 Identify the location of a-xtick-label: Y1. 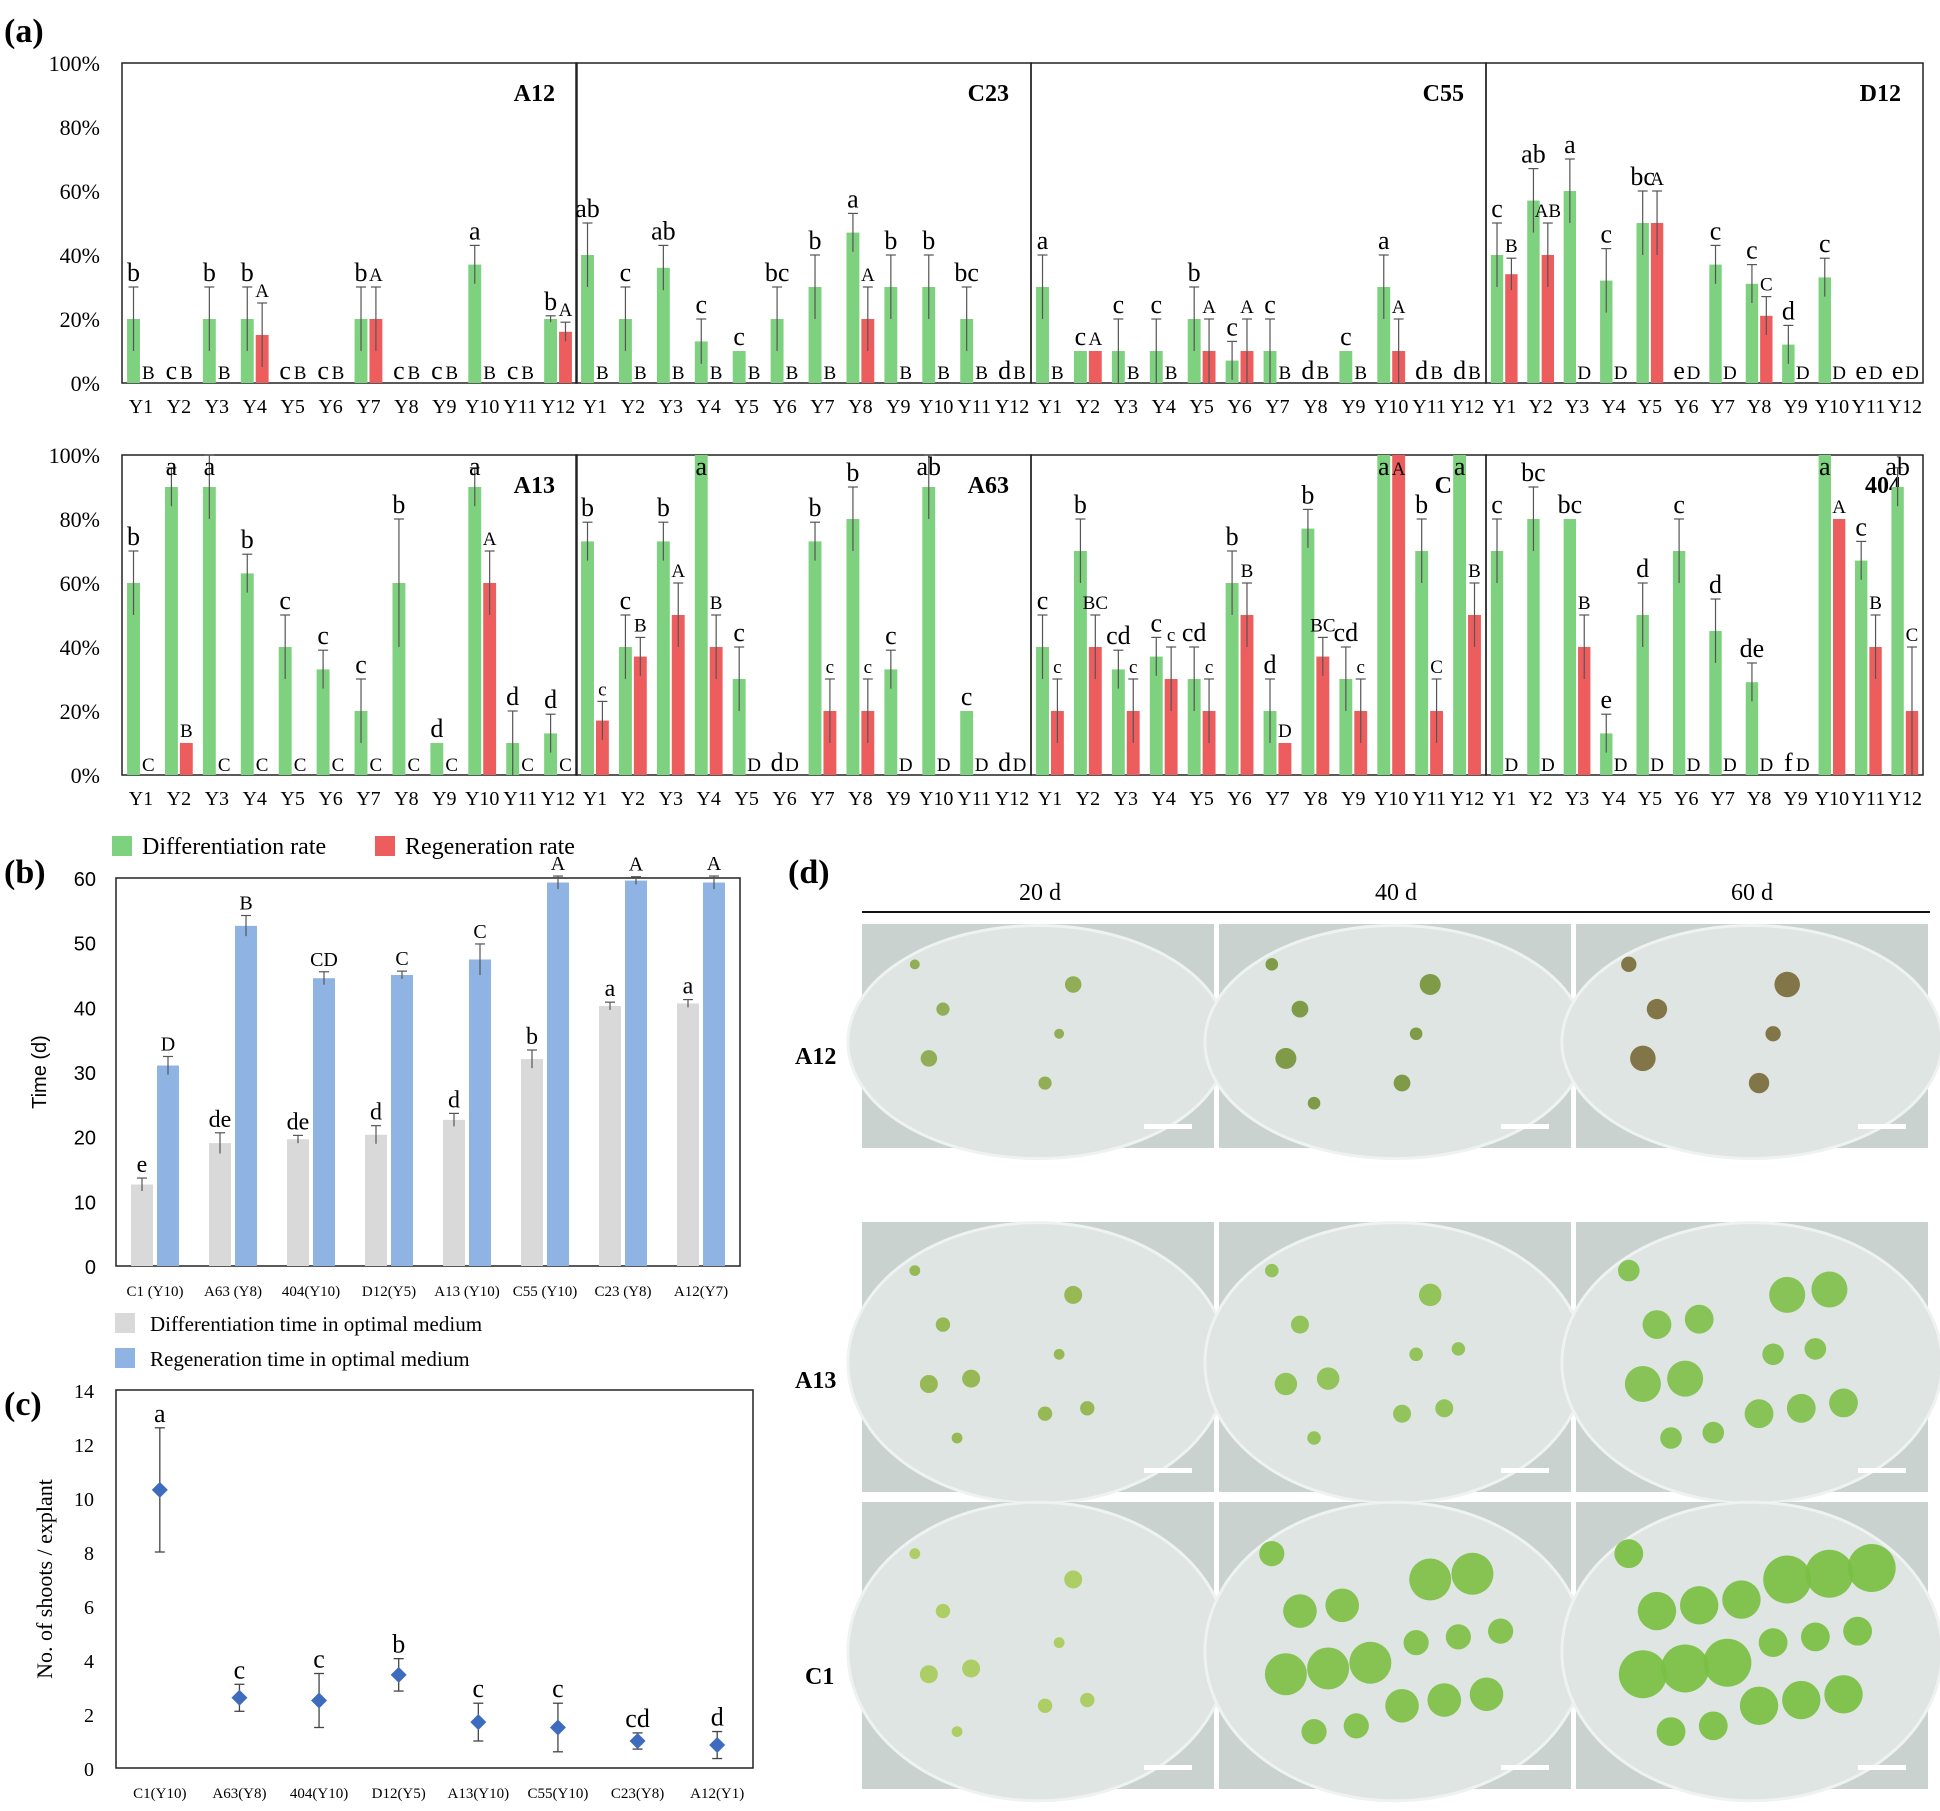
(595, 799).